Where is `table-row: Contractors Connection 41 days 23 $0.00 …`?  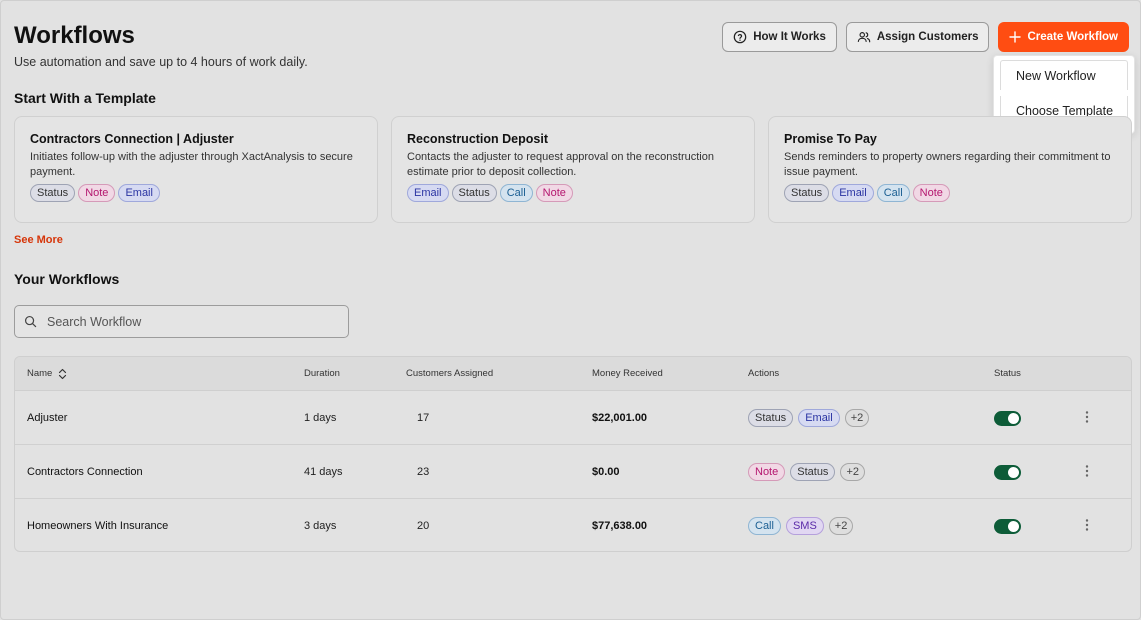
table-row: Contractors Connection 41 days 23 $0.00 … is located at coordinates (573, 472).